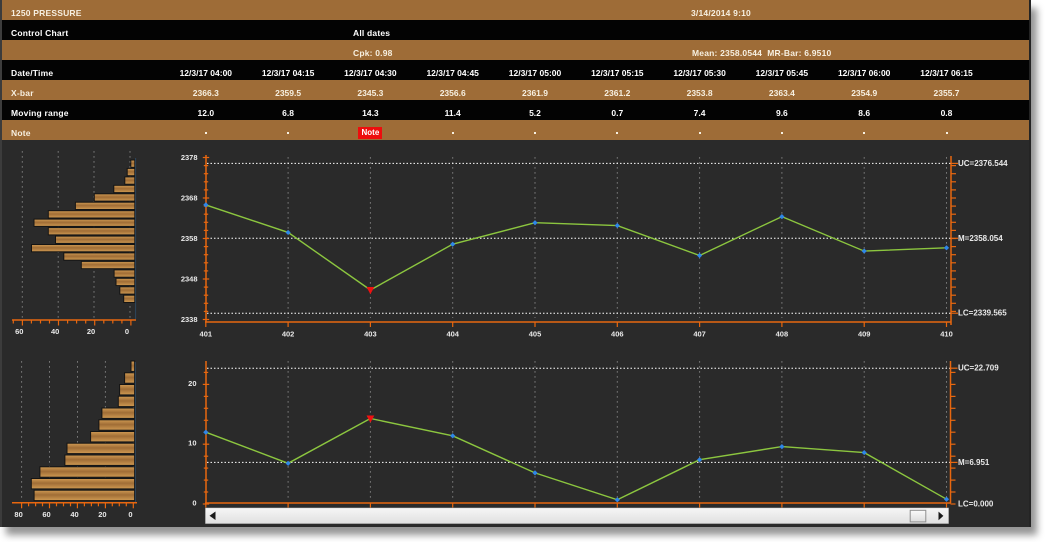 The width and height of the screenshot is (1045, 542). Describe the element at coordinates (980, 238) in the screenshot. I see `svg-text: M=2358.054` at that location.